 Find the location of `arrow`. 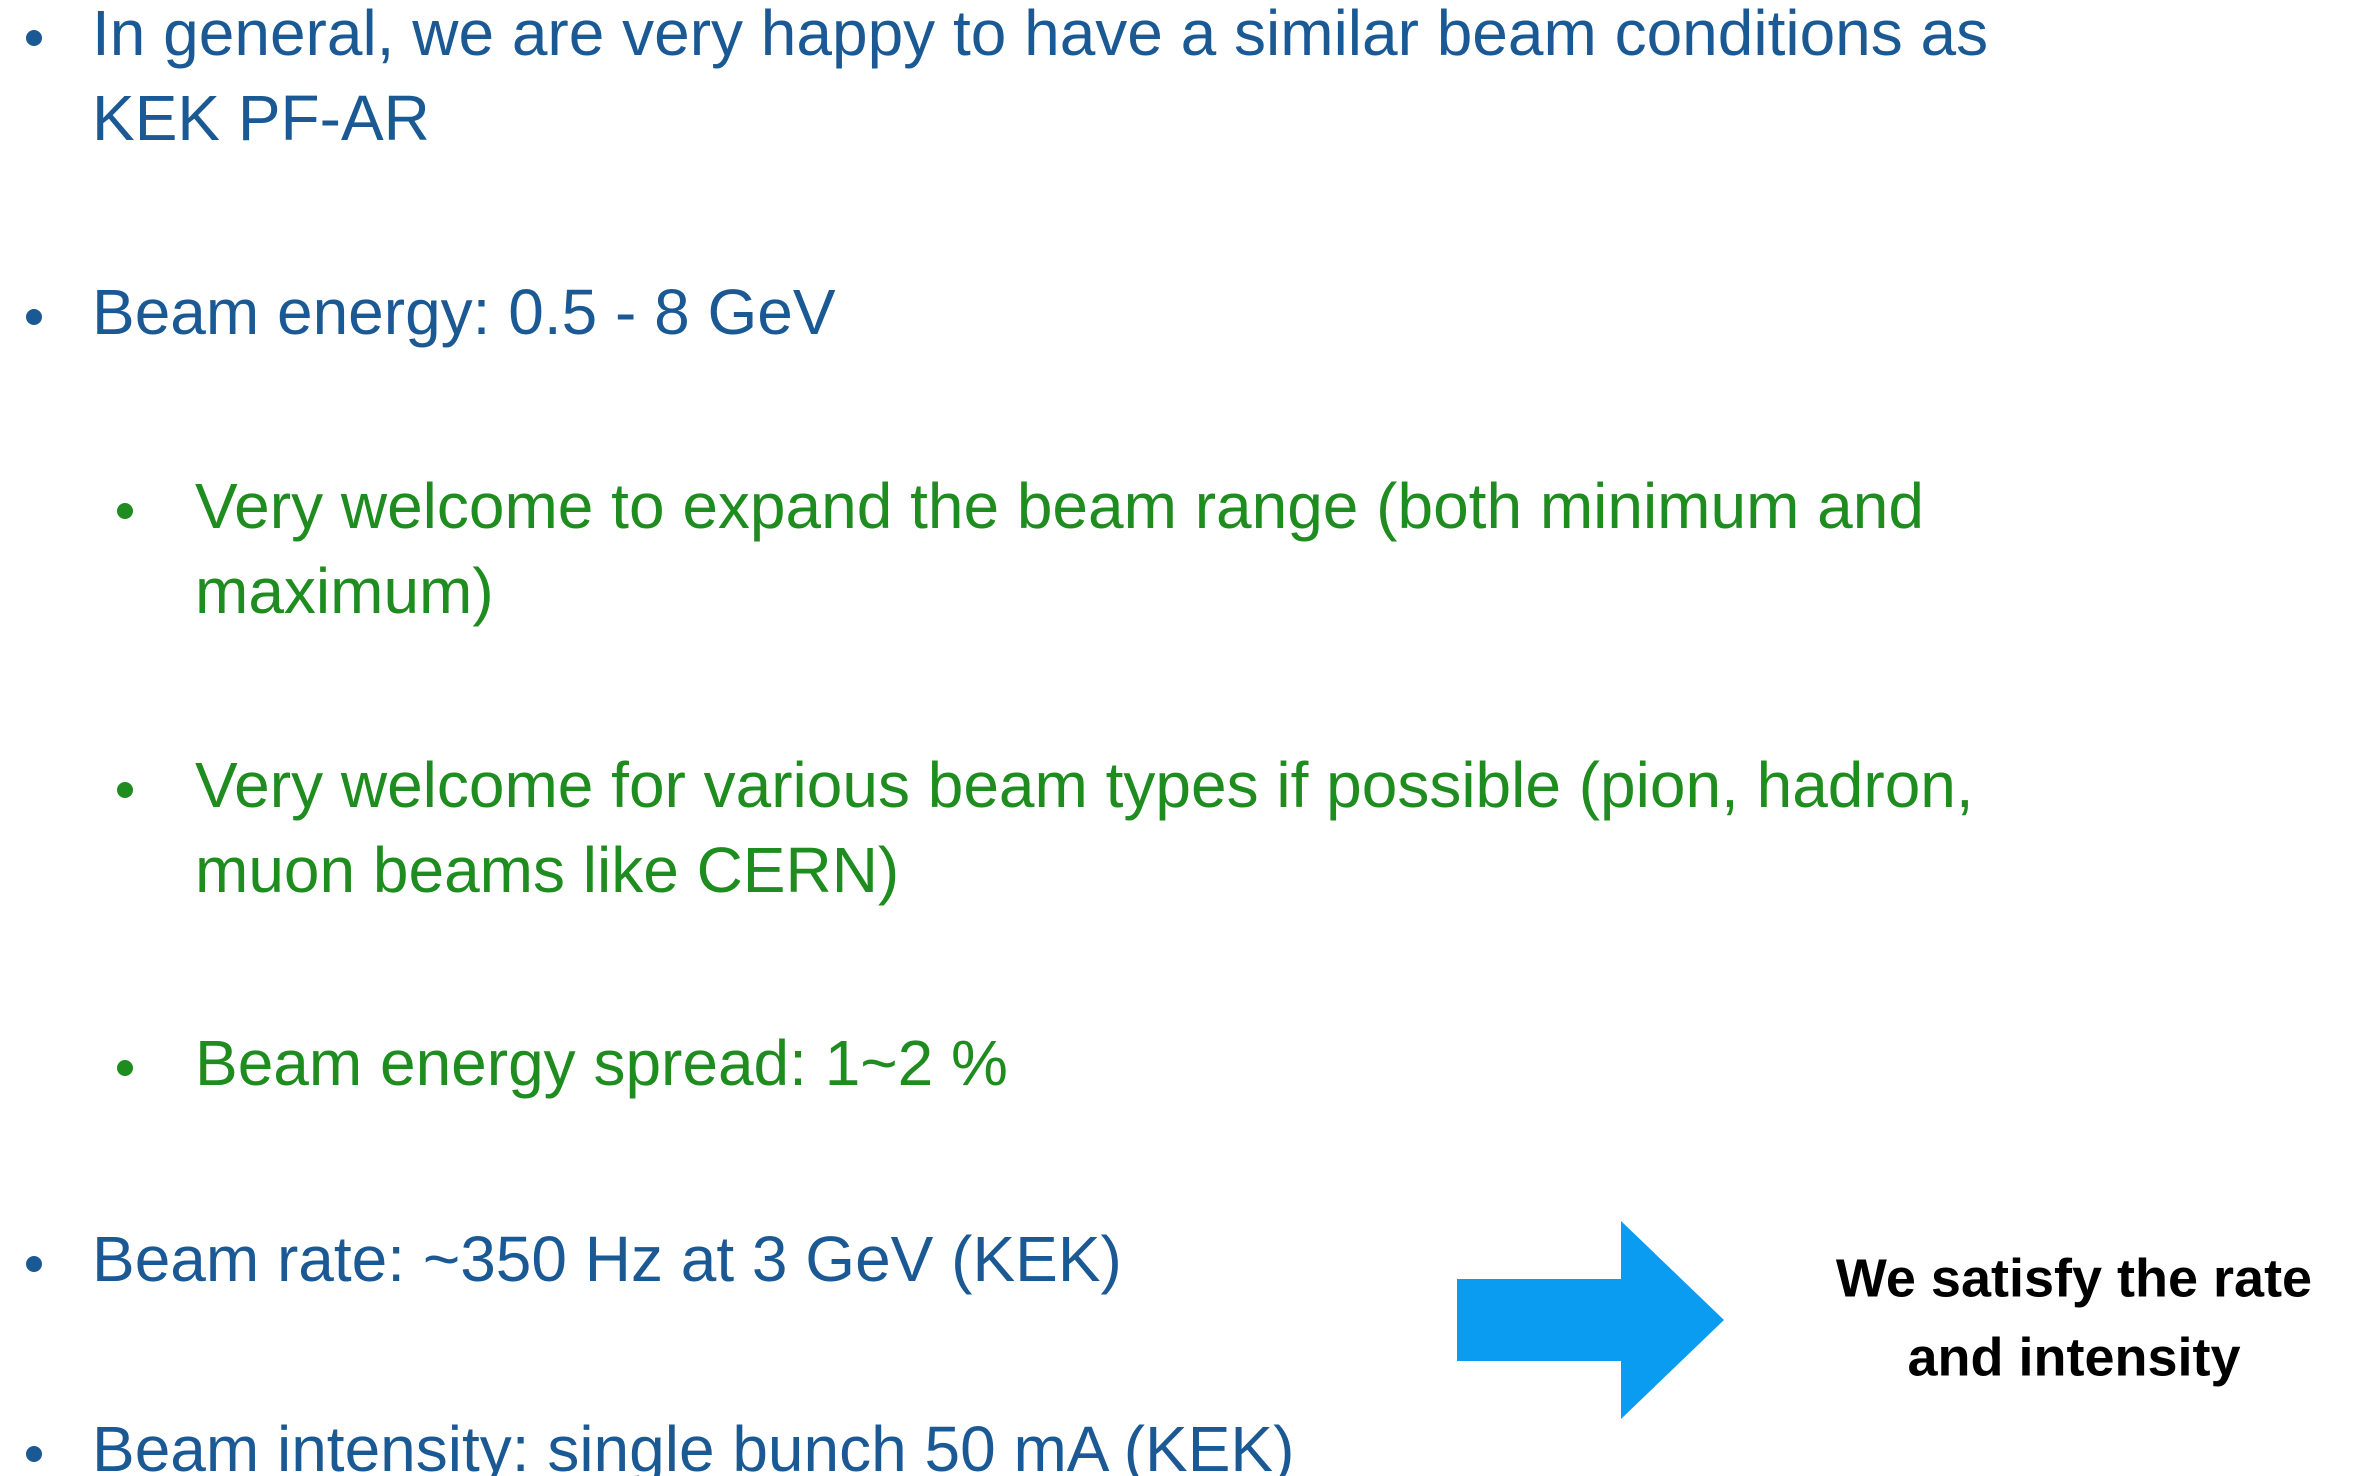

arrow is located at coordinates (1590, 1320).